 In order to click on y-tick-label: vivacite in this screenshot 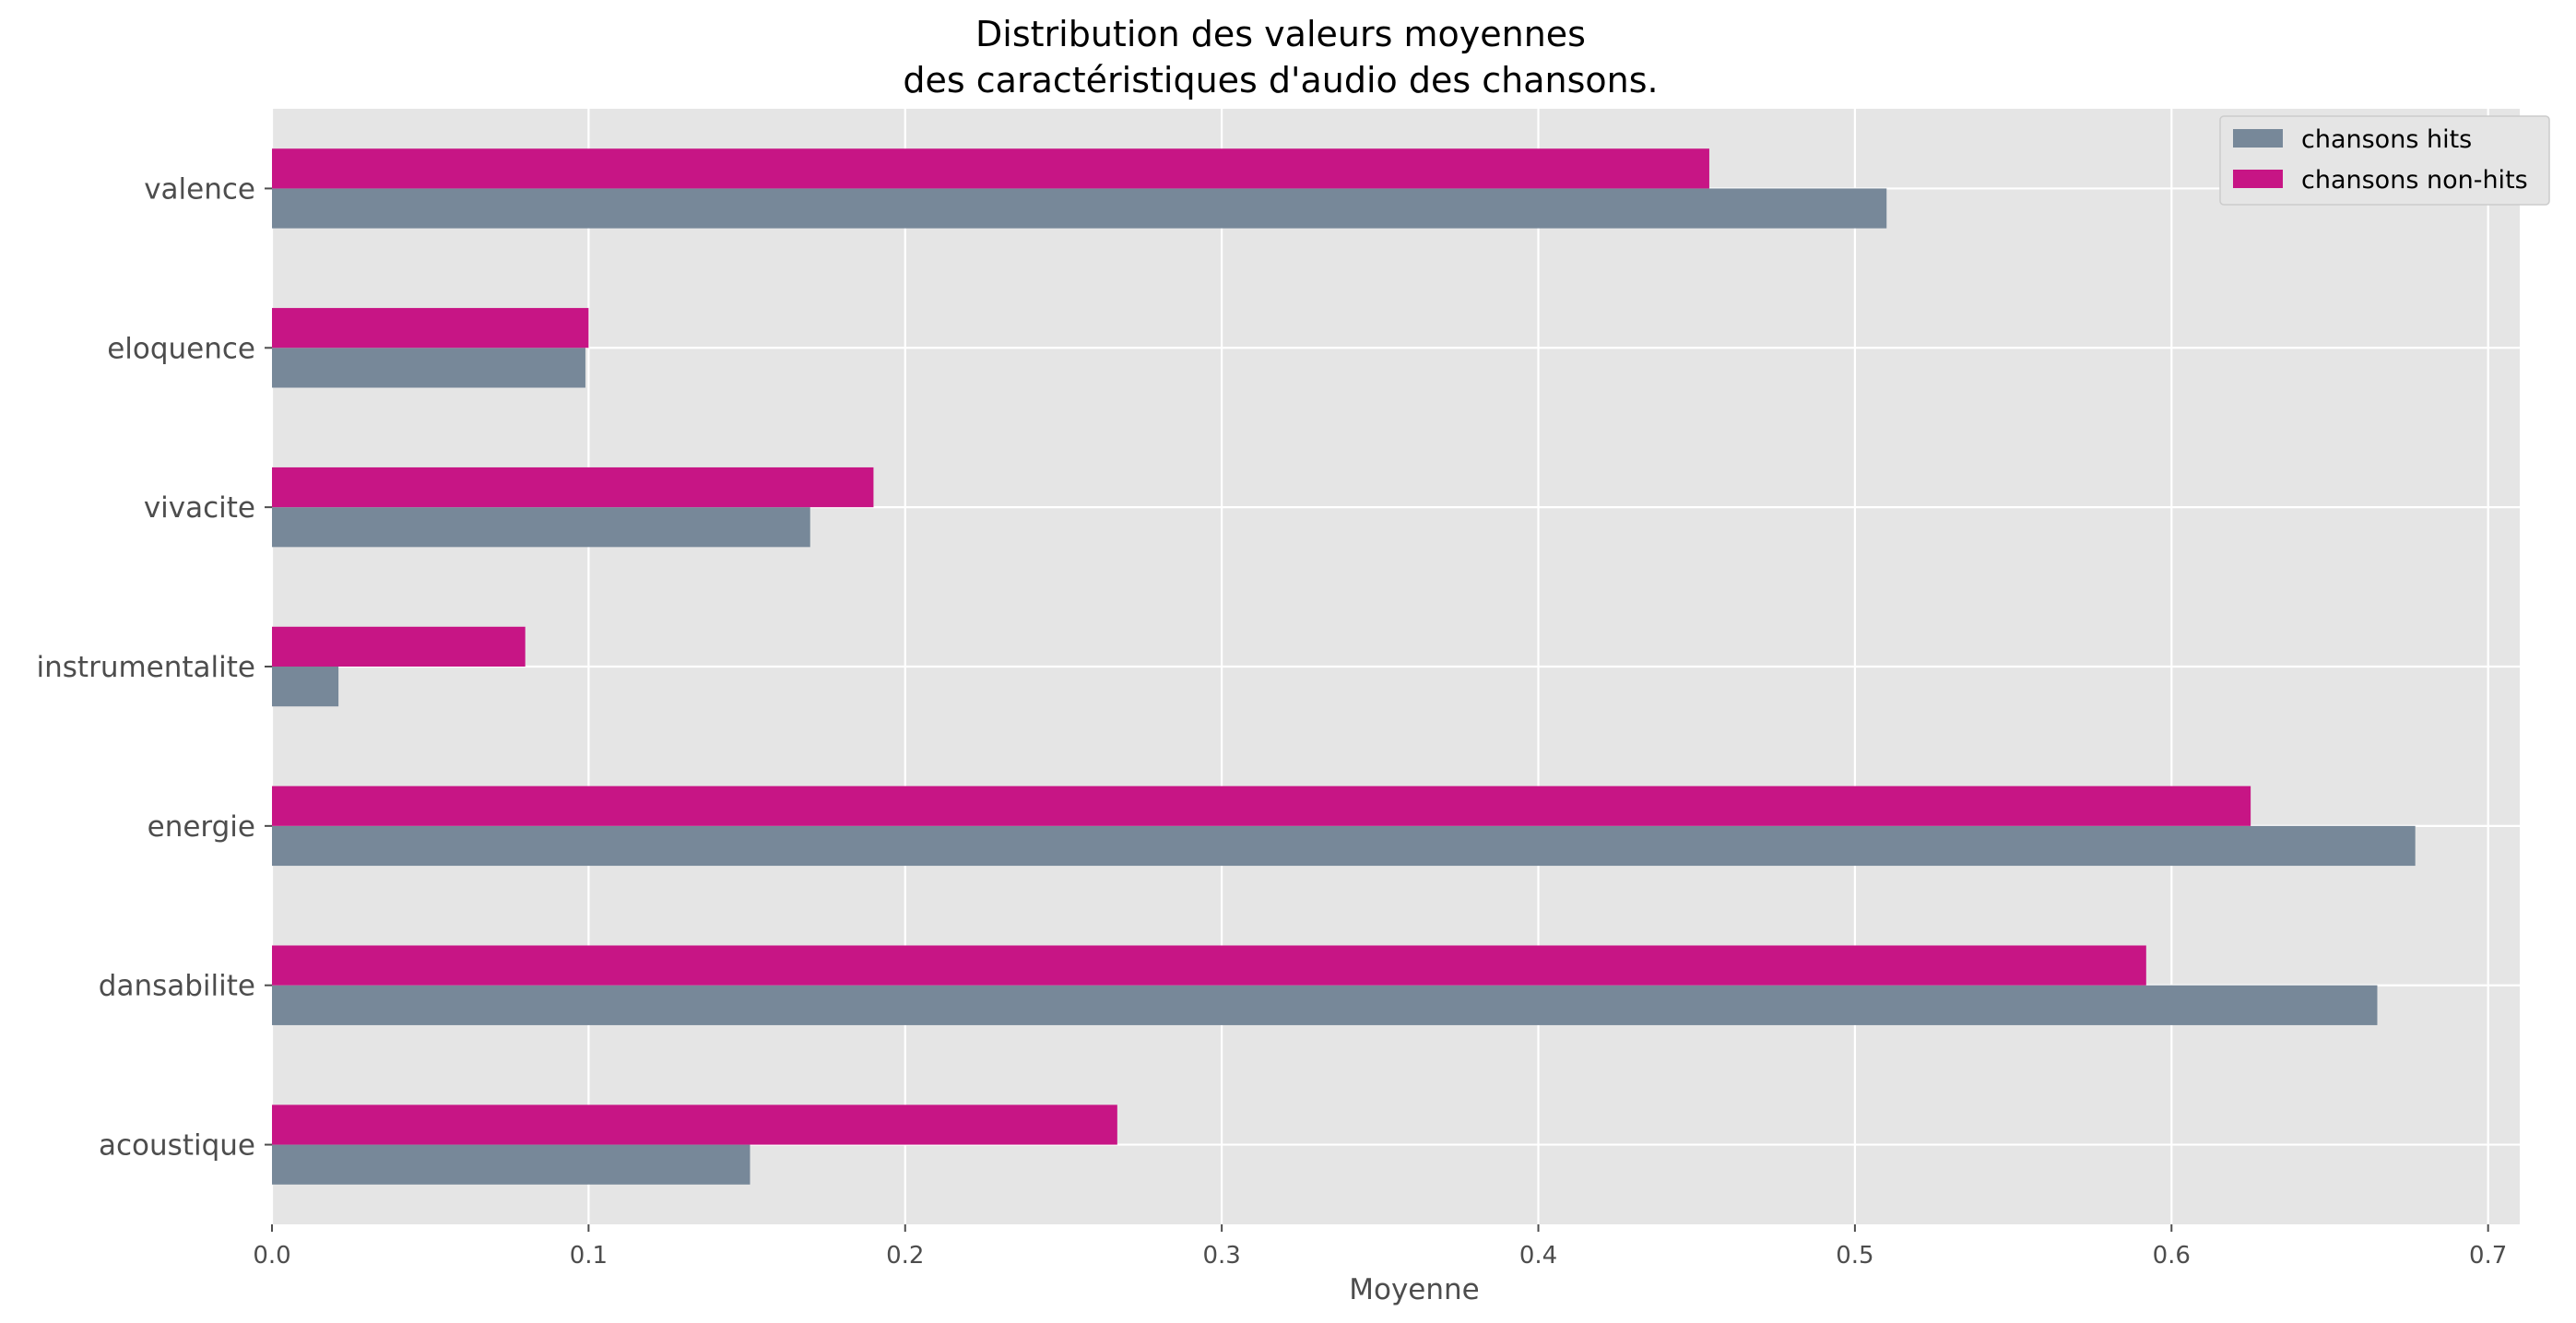, I will do `click(199, 508)`.